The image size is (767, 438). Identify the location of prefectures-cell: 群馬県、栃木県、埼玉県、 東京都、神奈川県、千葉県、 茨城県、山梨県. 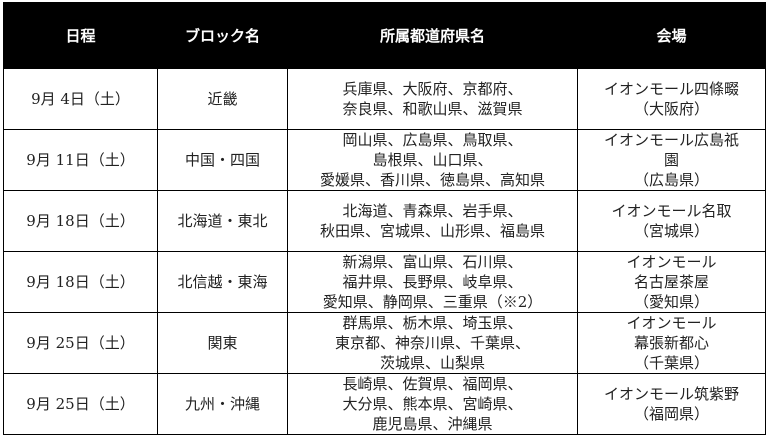
(432, 343).